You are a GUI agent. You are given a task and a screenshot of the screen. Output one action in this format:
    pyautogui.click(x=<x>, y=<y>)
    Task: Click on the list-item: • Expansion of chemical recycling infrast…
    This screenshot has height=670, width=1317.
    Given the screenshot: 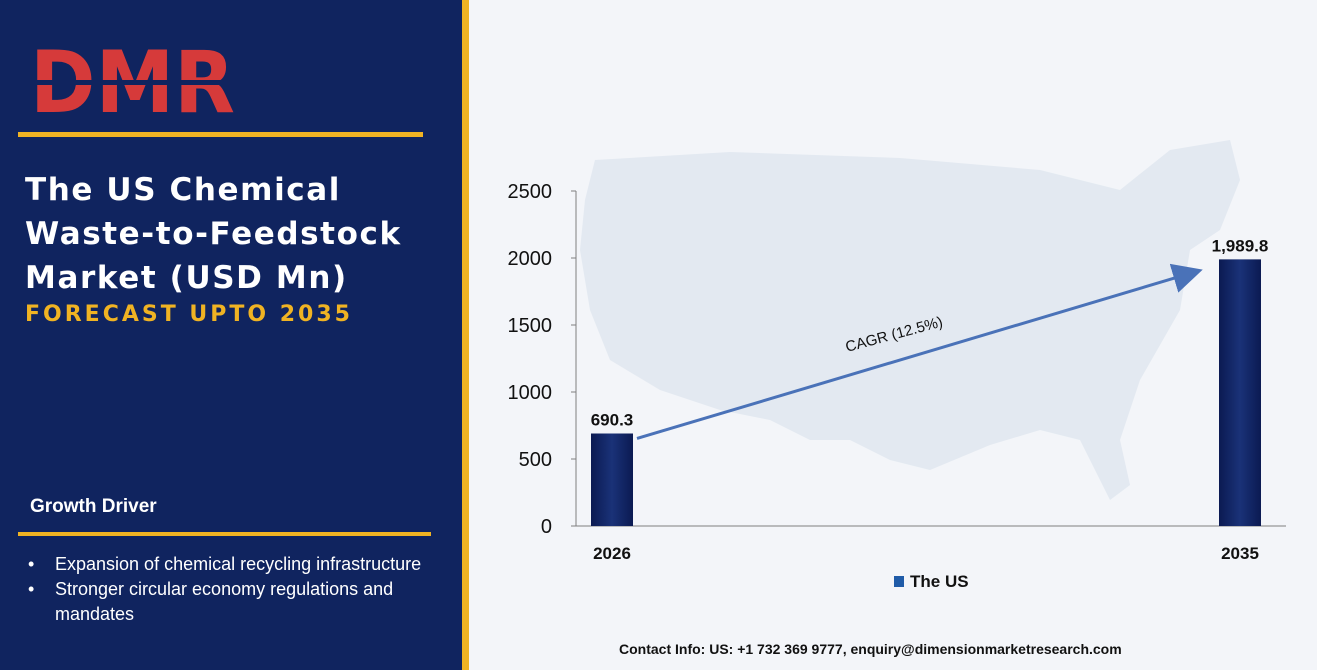 What is the action you would take?
    pyautogui.click(x=238, y=564)
    